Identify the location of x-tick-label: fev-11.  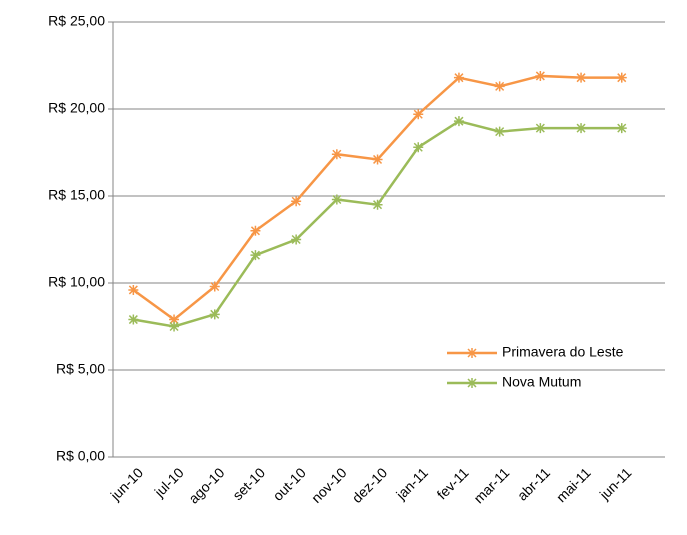
(453, 483).